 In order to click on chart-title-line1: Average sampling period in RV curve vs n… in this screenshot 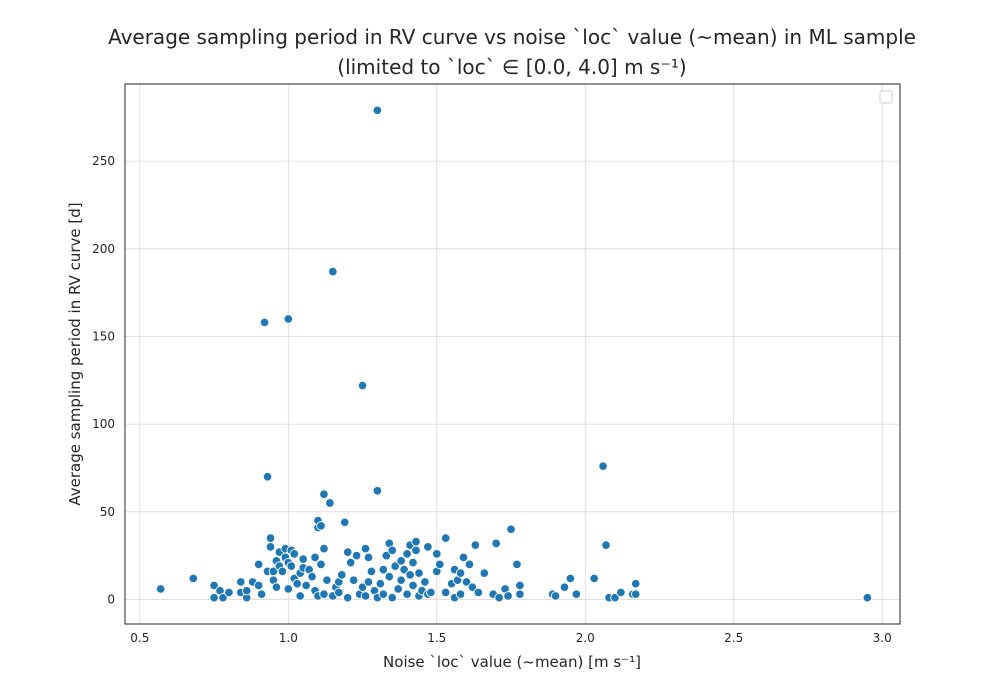, I will do `click(512, 37)`.